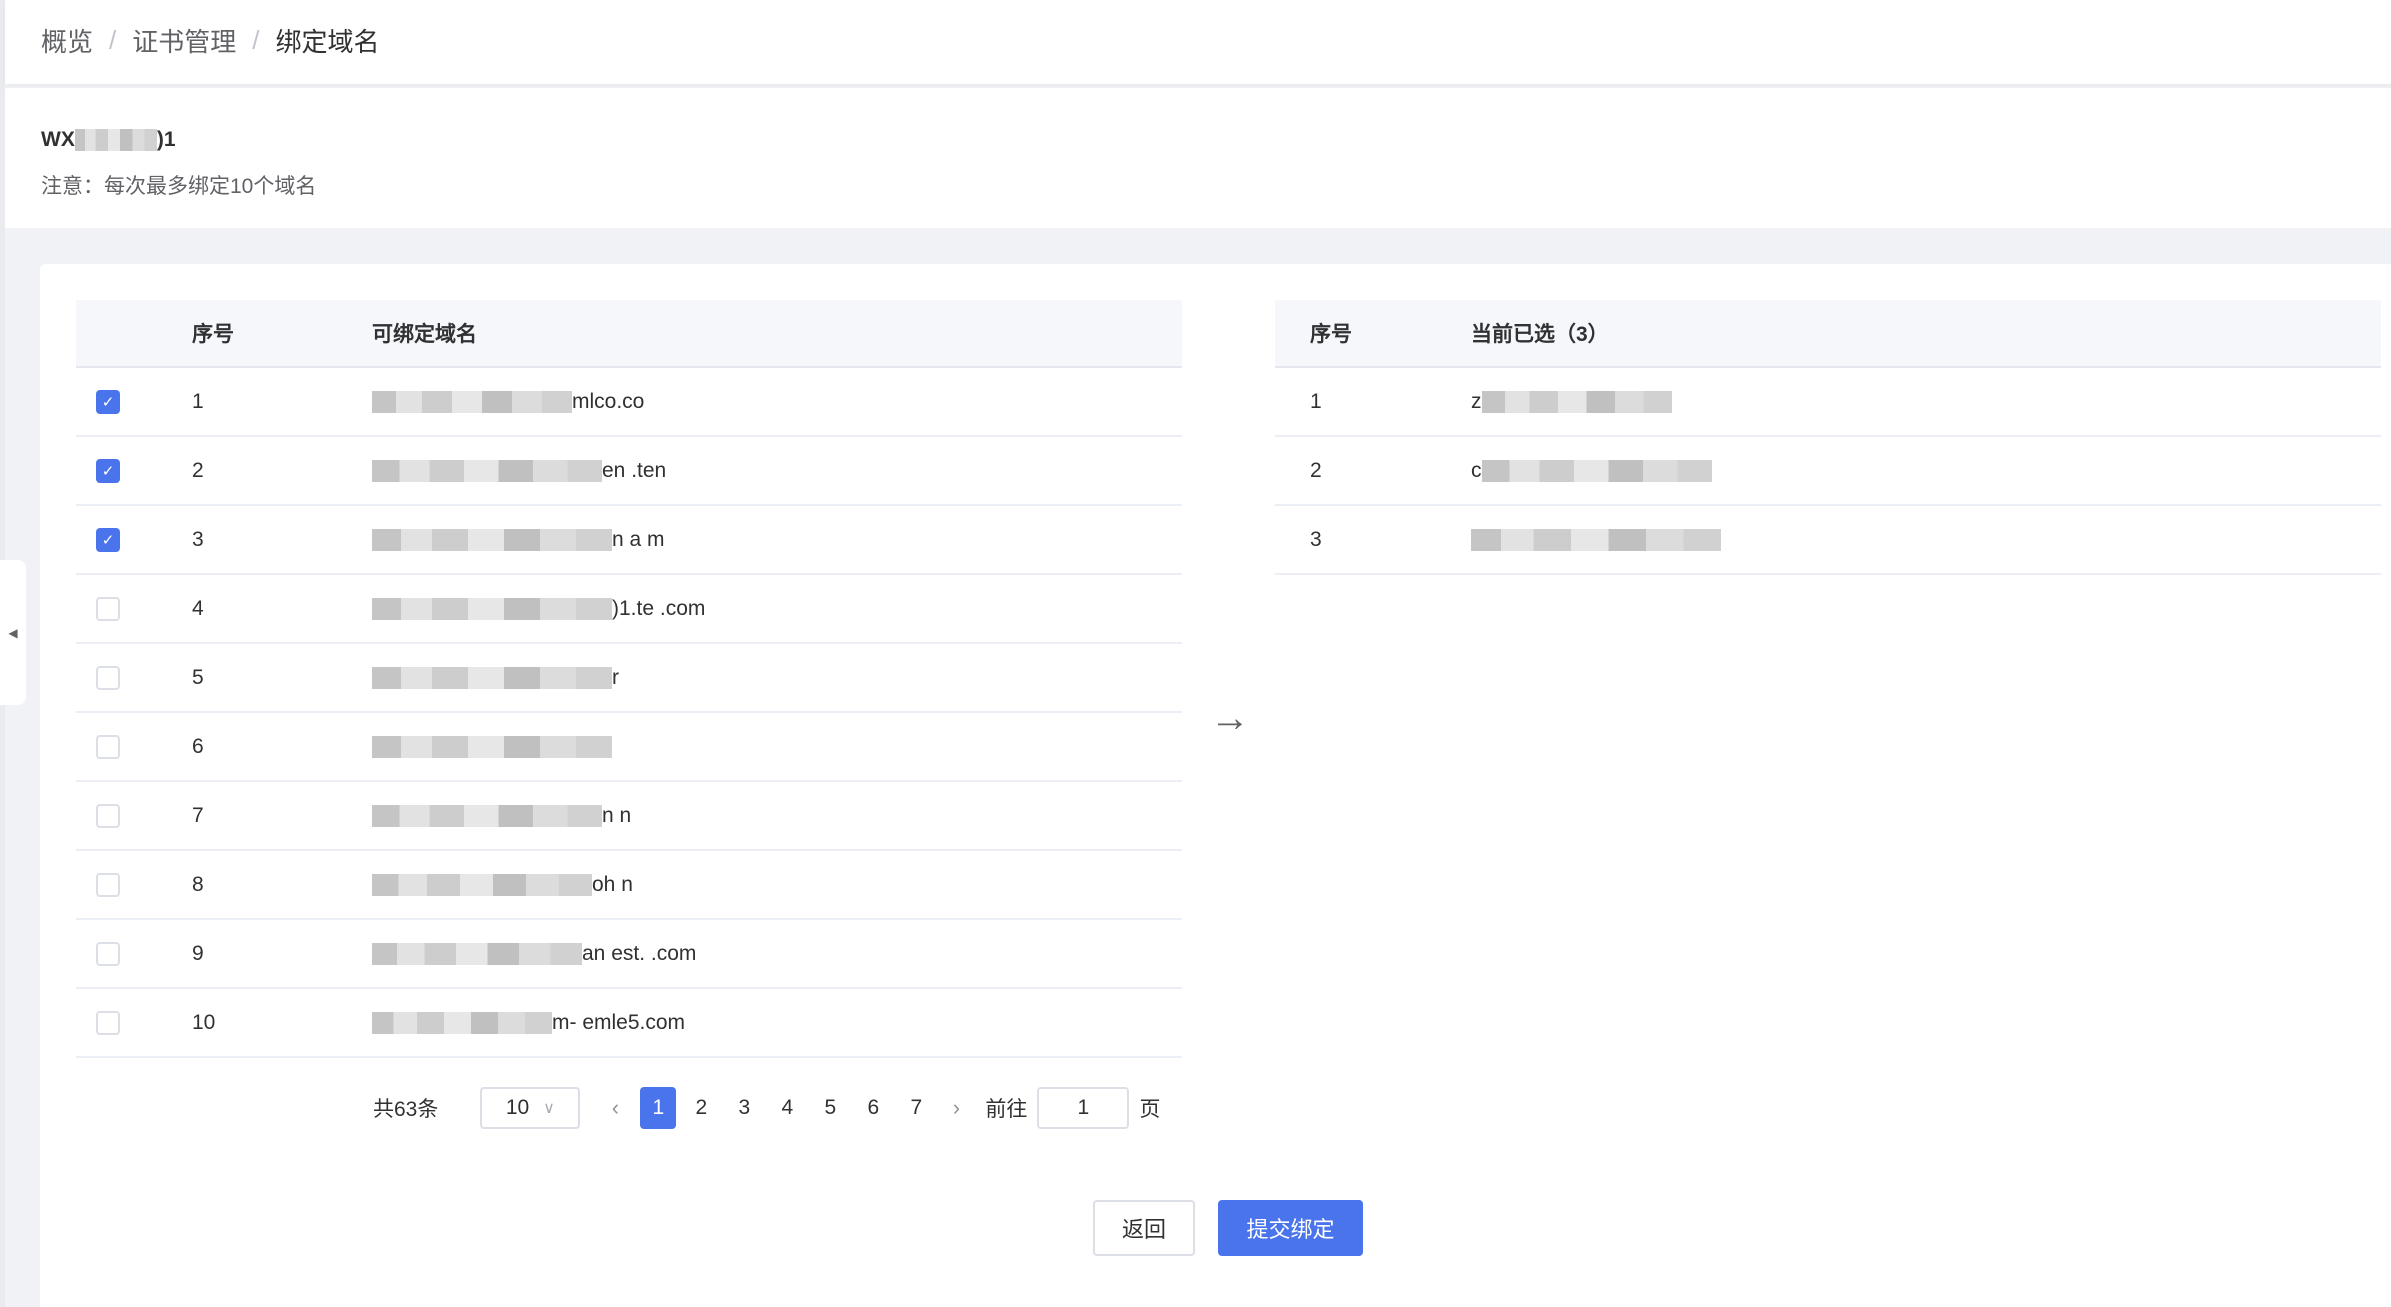 The height and width of the screenshot is (1307, 2391). What do you see at coordinates (617, 815) in the screenshot?
I see `domain-visible-text: n n` at bounding box center [617, 815].